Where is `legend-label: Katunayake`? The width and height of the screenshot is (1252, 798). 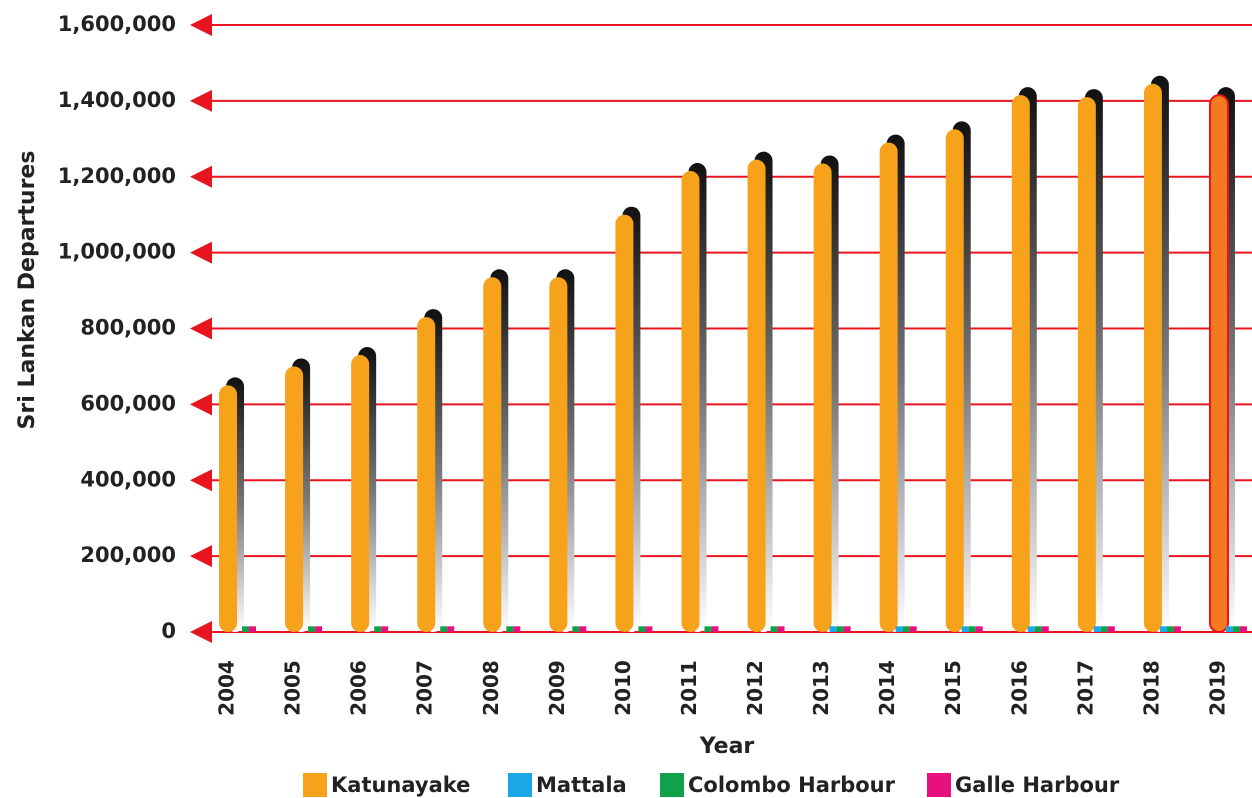 legend-label: Katunayake is located at coordinates (400, 785).